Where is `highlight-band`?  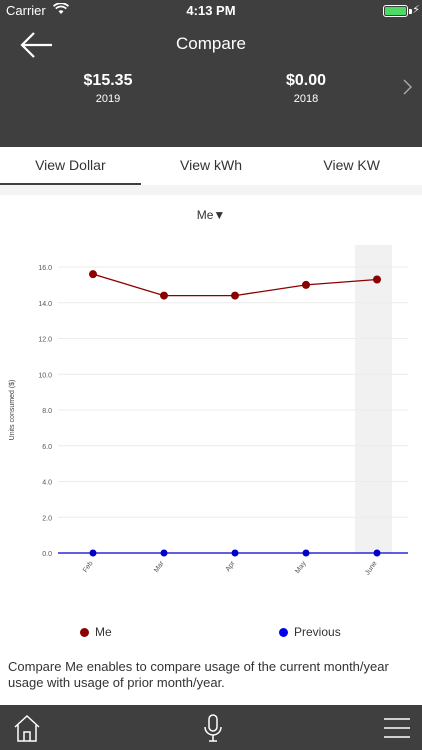 highlight-band is located at coordinates (373, 399).